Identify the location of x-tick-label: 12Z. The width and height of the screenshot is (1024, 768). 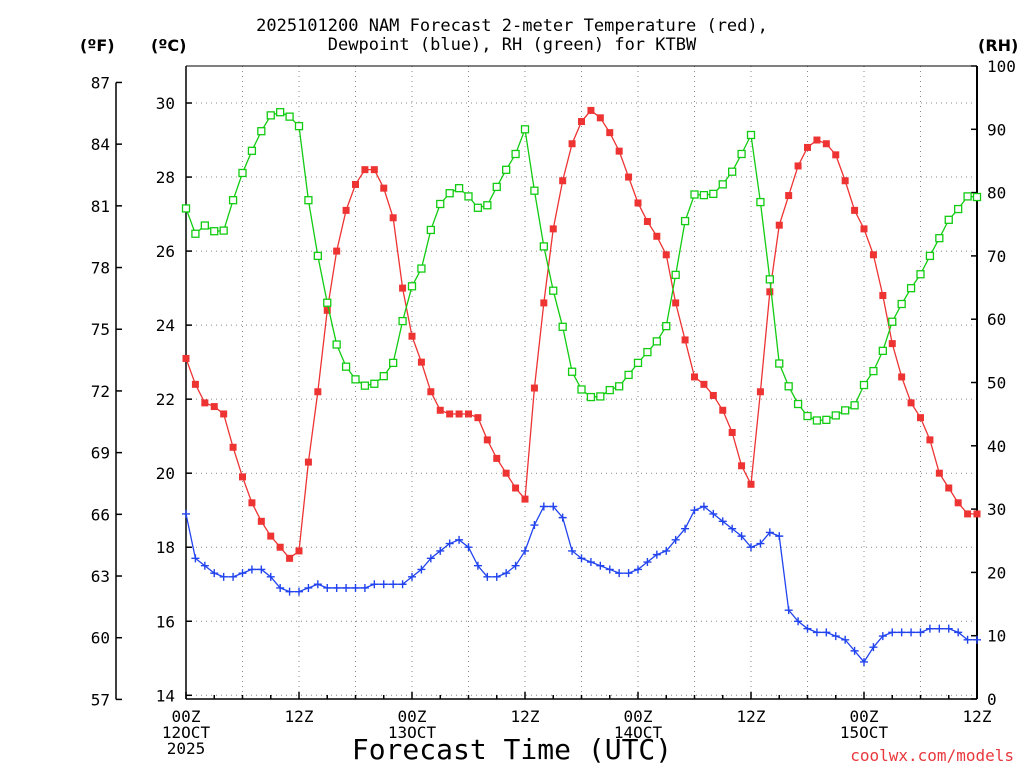
(977, 716).